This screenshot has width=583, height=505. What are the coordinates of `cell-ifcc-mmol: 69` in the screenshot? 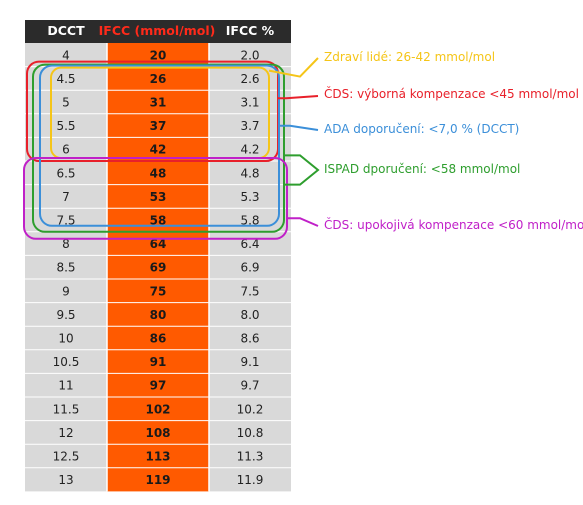 It's located at (158, 268).